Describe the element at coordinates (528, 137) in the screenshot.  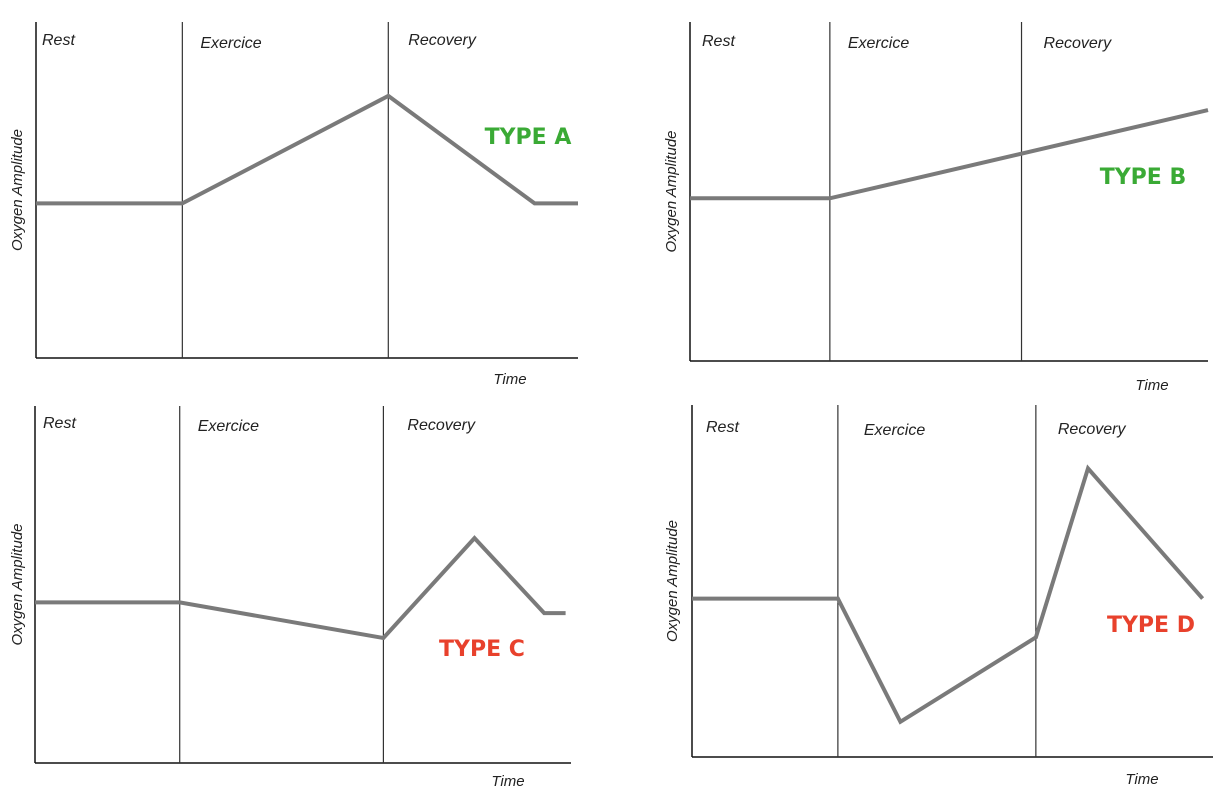
I see `type-annotation: TYPE A` at that location.